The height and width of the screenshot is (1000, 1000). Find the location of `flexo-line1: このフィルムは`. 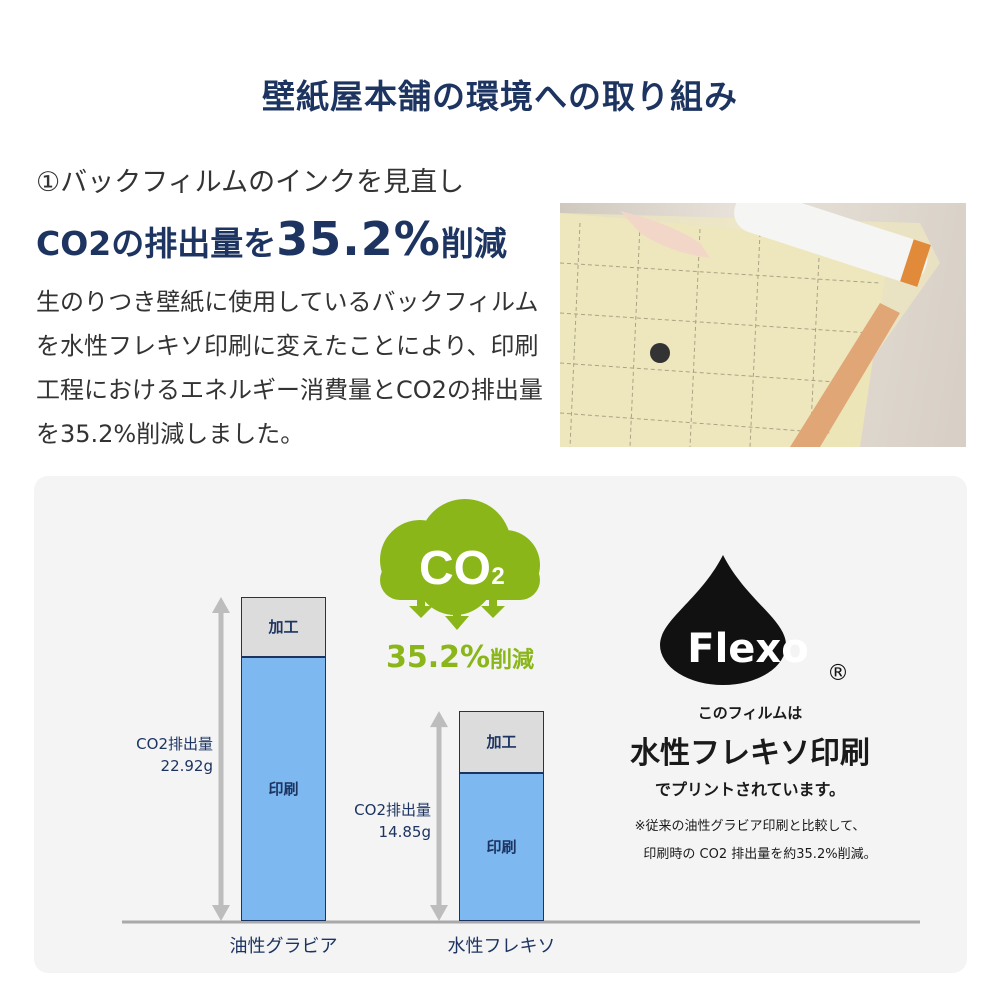

flexo-line1: このフィルムは is located at coordinates (750, 713).